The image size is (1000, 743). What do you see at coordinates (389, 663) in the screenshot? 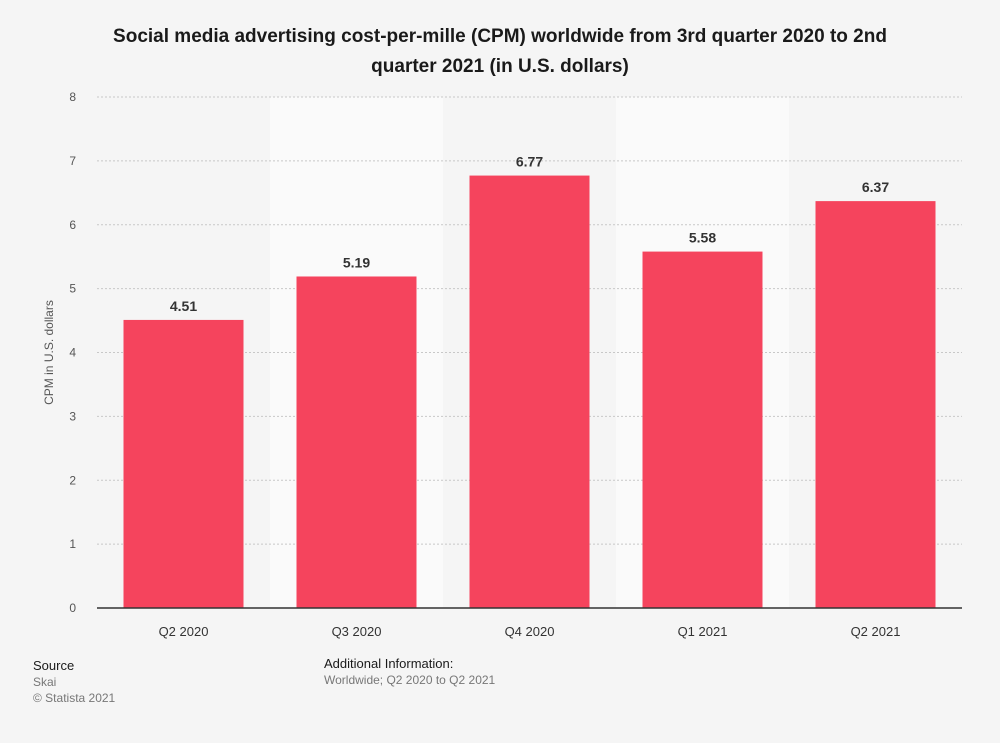
I see `additional-info-heading: Additional Information:` at bounding box center [389, 663].